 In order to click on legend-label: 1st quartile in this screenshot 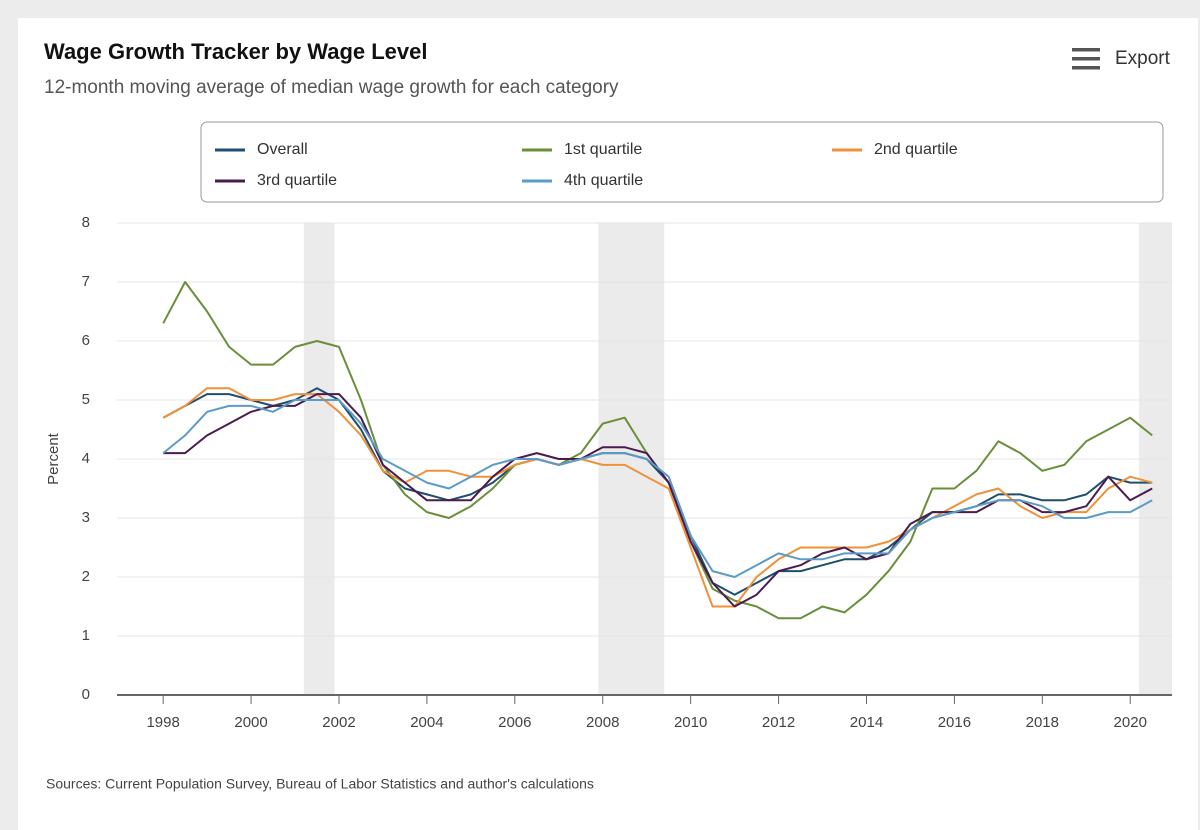, I will do `click(603, 149)`.